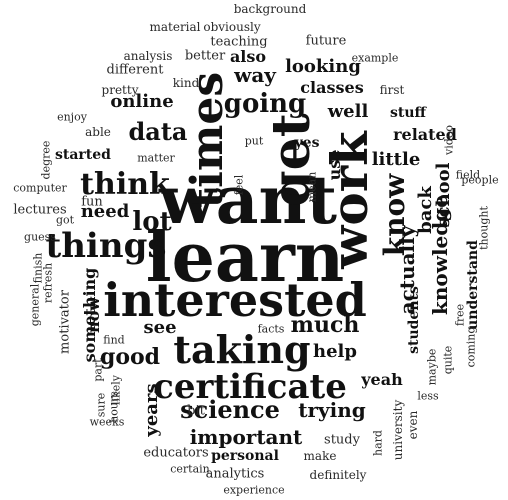 This screenshot has width=508, height=500. I want to click on word-teaching: teaching, so click(239, 42).